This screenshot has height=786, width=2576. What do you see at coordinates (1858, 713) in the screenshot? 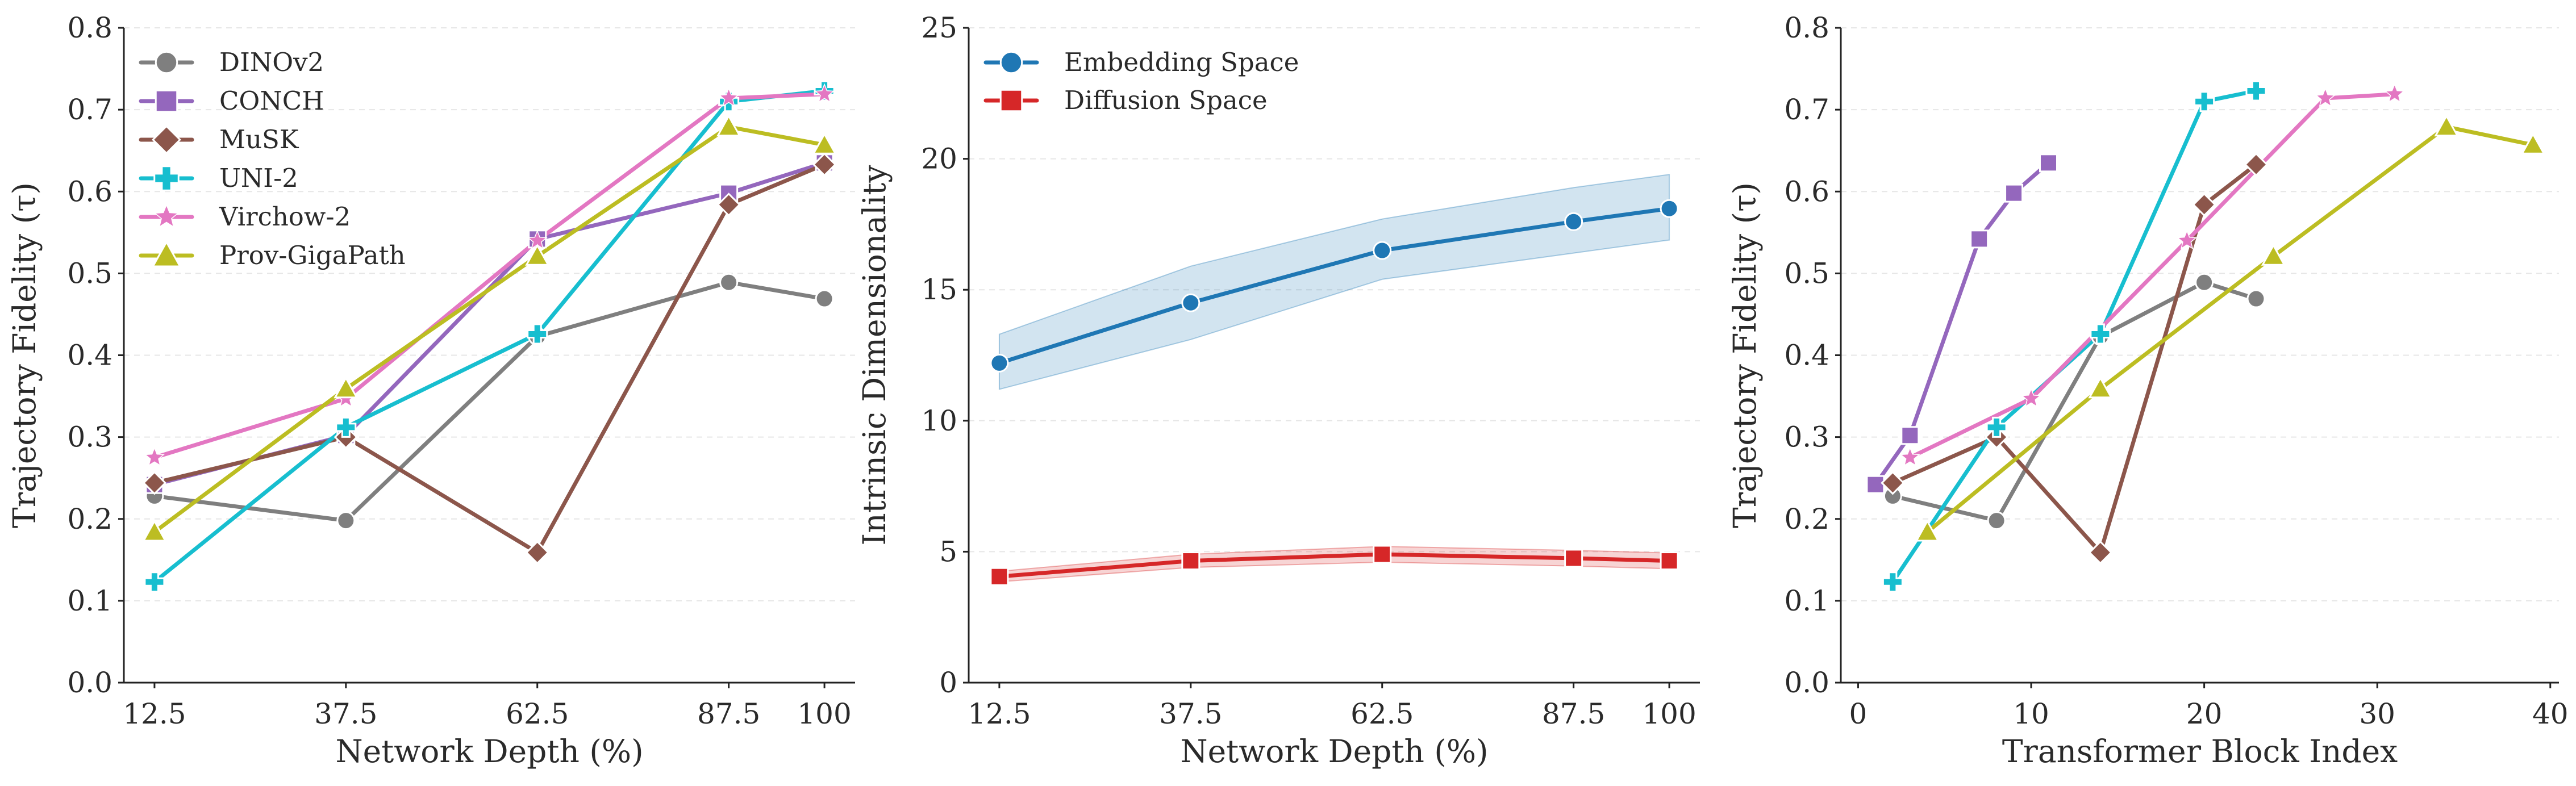
I see `x-tick-label: 0` at bounding box center [1858, 713].